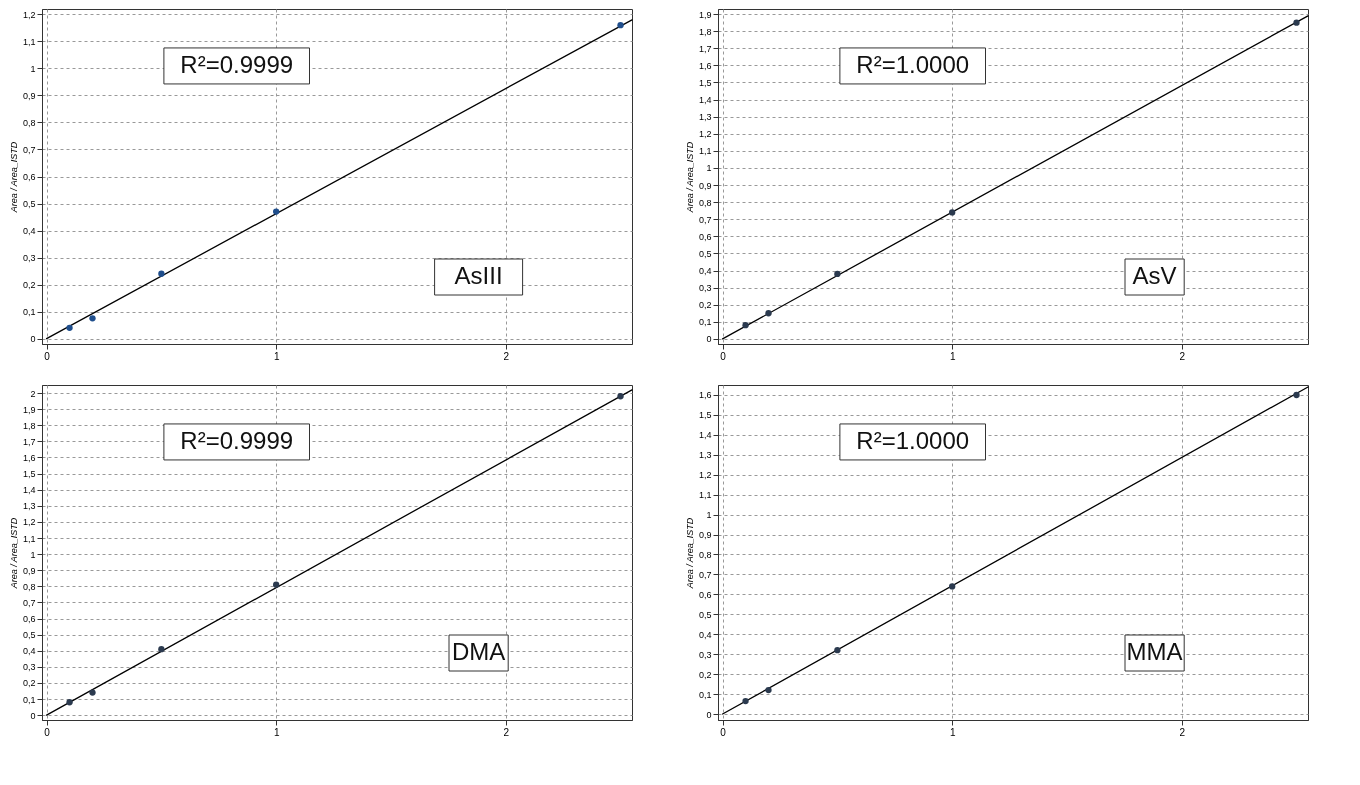 The image size is (1360, 785). I want to click on y-tick-label: 1,9, so click(705, 14).